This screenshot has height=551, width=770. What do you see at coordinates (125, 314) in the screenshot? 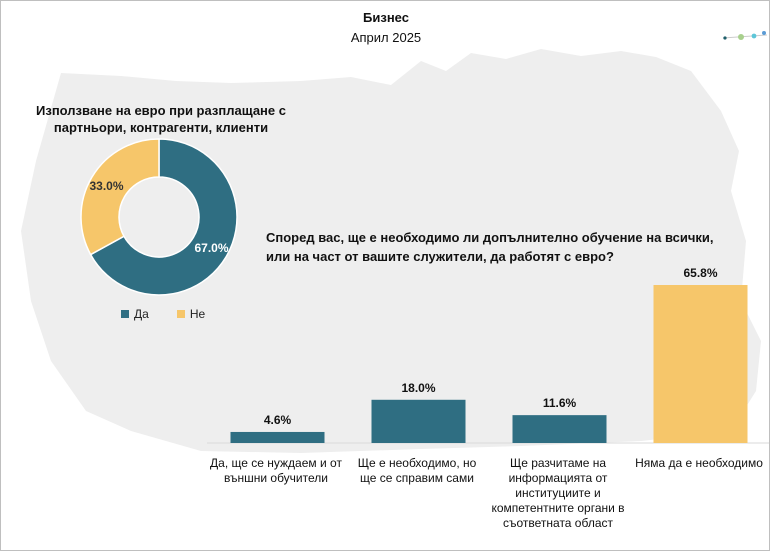
I see `legend-swatch-yes` at bounding box center [125, 314].